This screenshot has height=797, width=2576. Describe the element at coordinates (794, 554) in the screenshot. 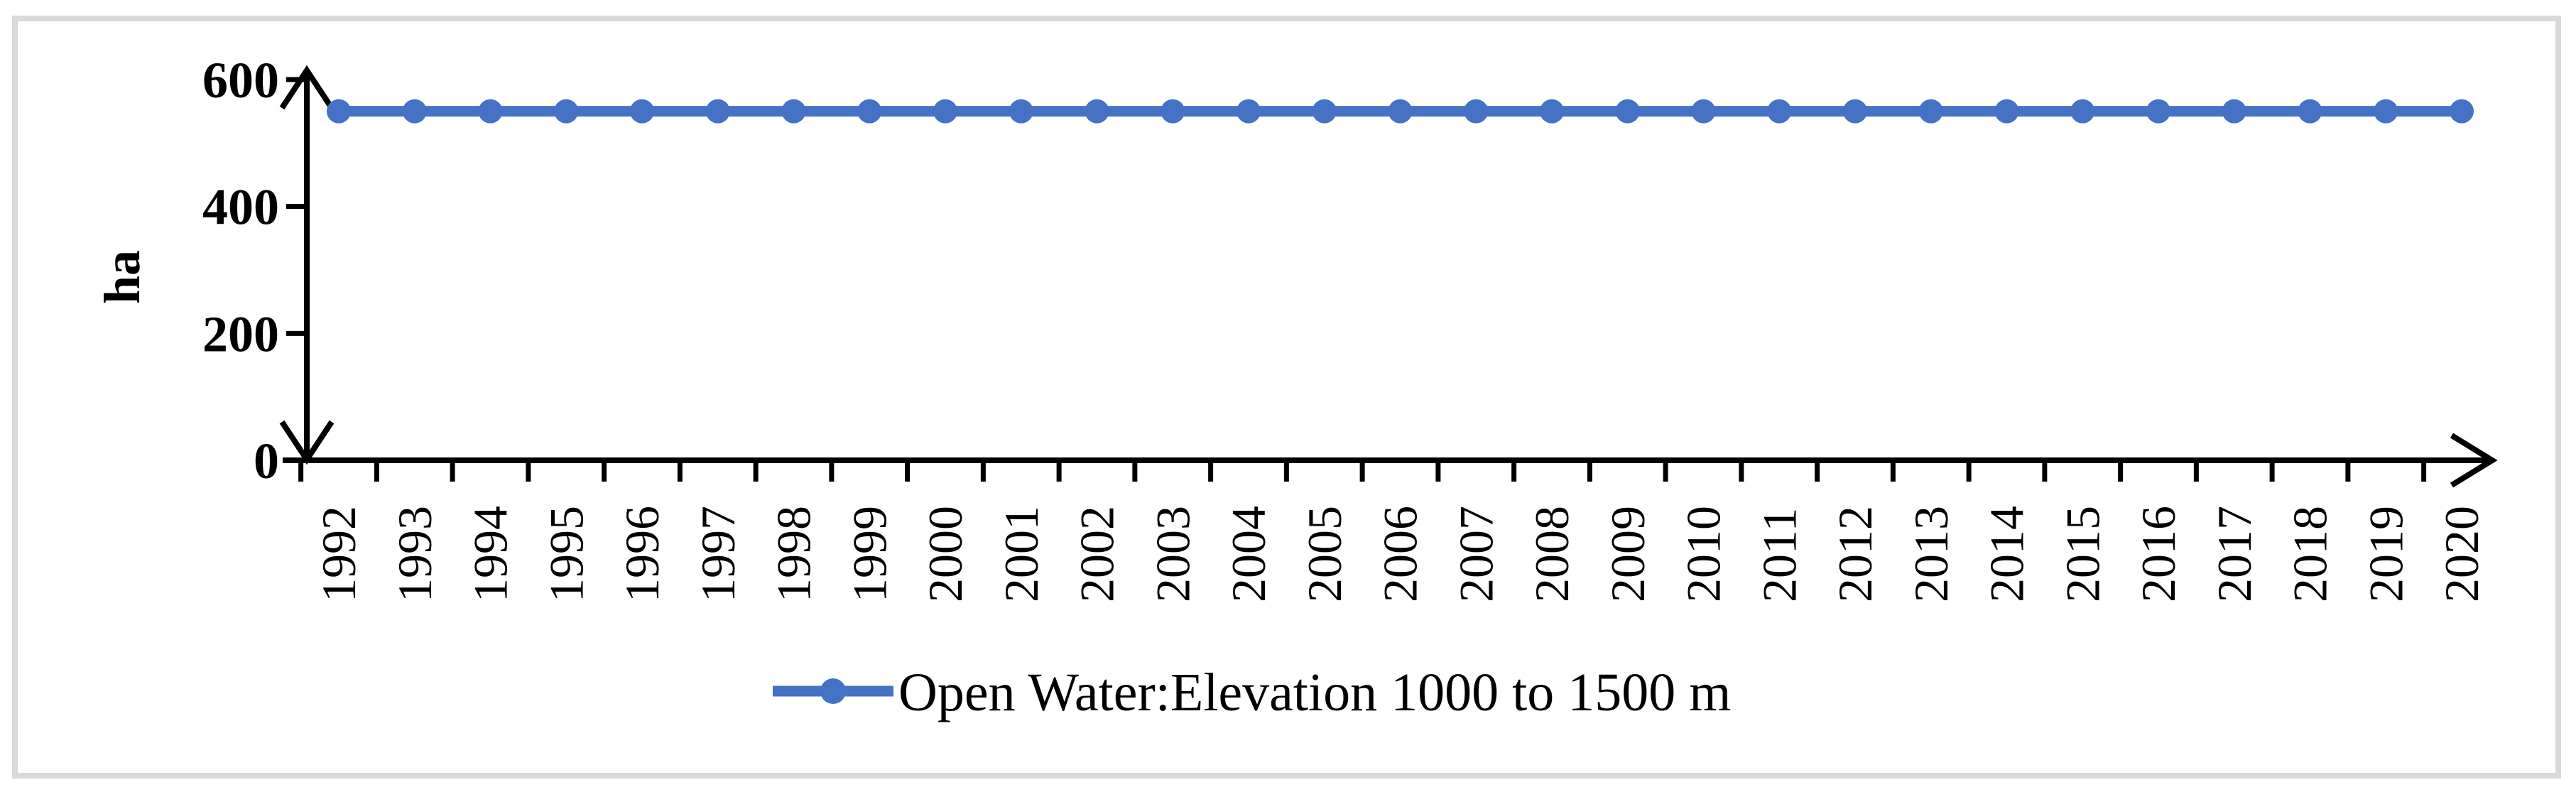

I see `x-tick-label: 1998` at that location.